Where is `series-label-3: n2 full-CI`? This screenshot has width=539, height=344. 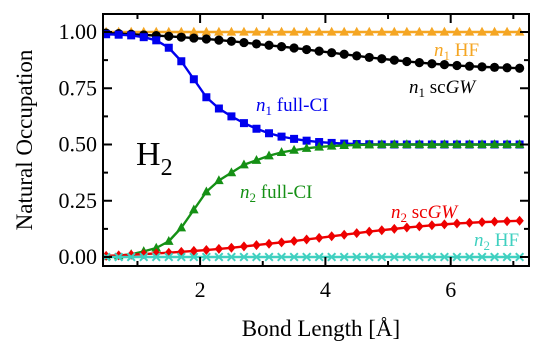
series-label-3: n2 full-CI is located at coordinates (276, 193).